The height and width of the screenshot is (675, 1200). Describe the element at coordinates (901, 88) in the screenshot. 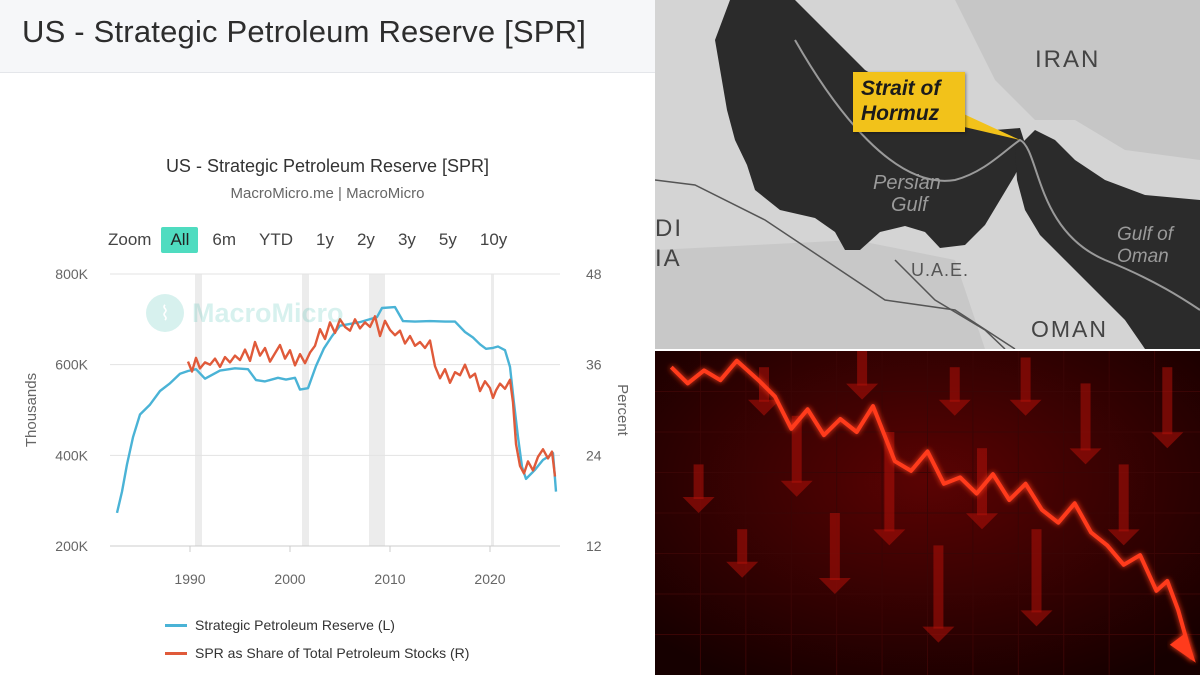

I see `strait-label-line1: Strait of` at that location.